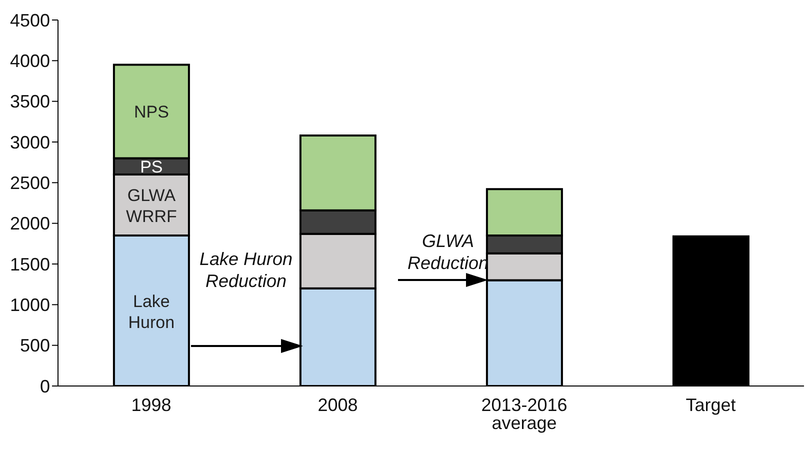 The image size is (811, 452). Describe the element at coordinates (151, 111) in the screenshot. I see `series-label: NPS` at that location.